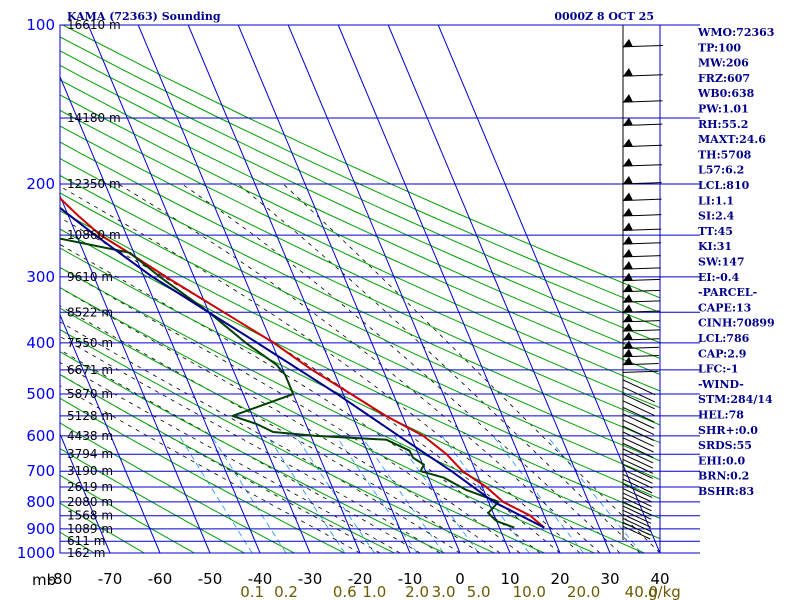 This screenshot has height=600, width=800. Describe the element at coordinates (726, 491) in the screenshot. I see `stability-index: BSHR:83` at that location.